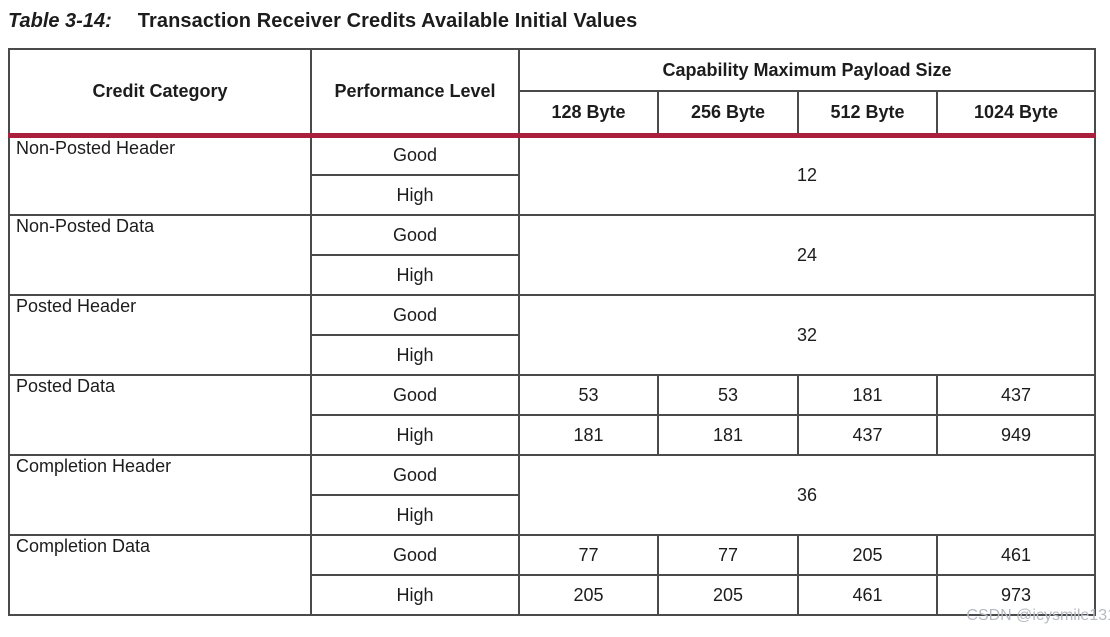  Describe the element at coordinates (160, 335) in the screenshot. I see `credit-category-cell: Posted Header` at that location.